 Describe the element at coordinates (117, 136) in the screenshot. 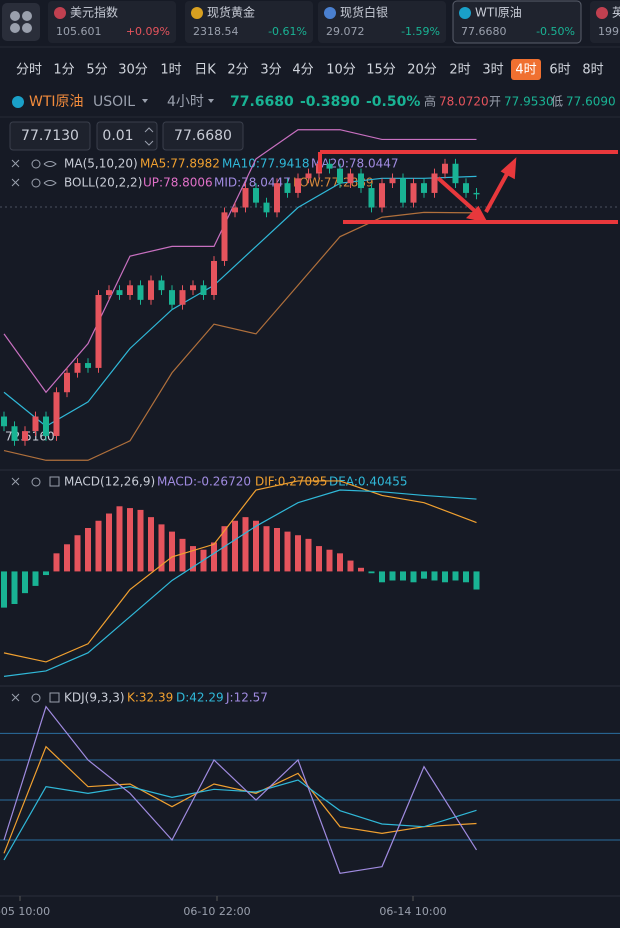

I see `input-step: 0.01` at that location.